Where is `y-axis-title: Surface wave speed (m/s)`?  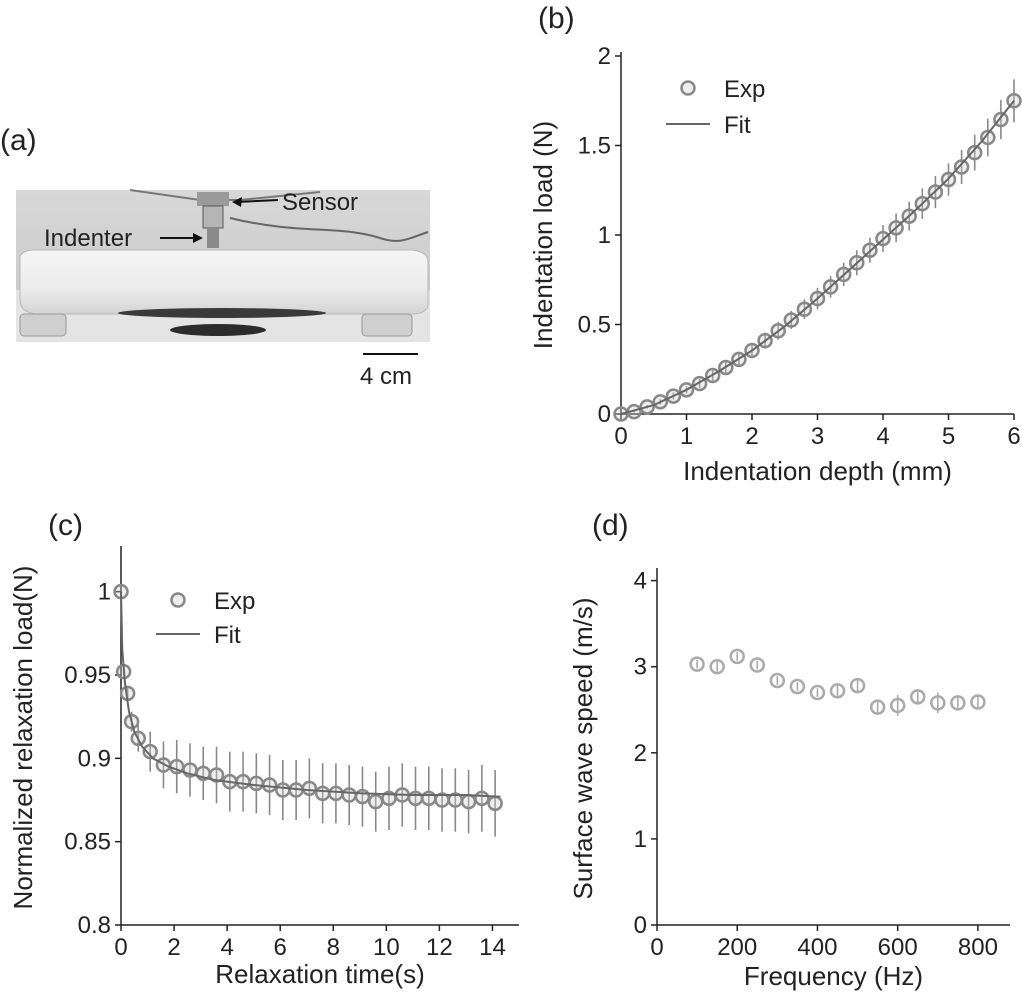 y-axis-title: Surface wave speed (m/s) is located at coordinates (583, 748).